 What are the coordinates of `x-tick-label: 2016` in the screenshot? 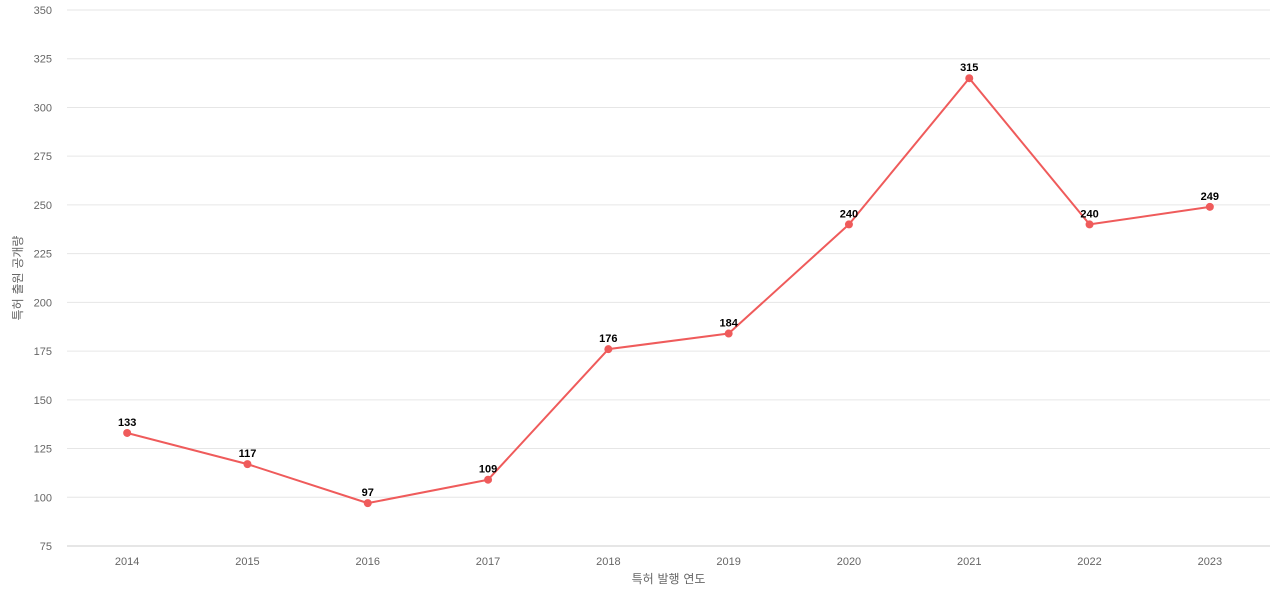 It's located at (368, 562).